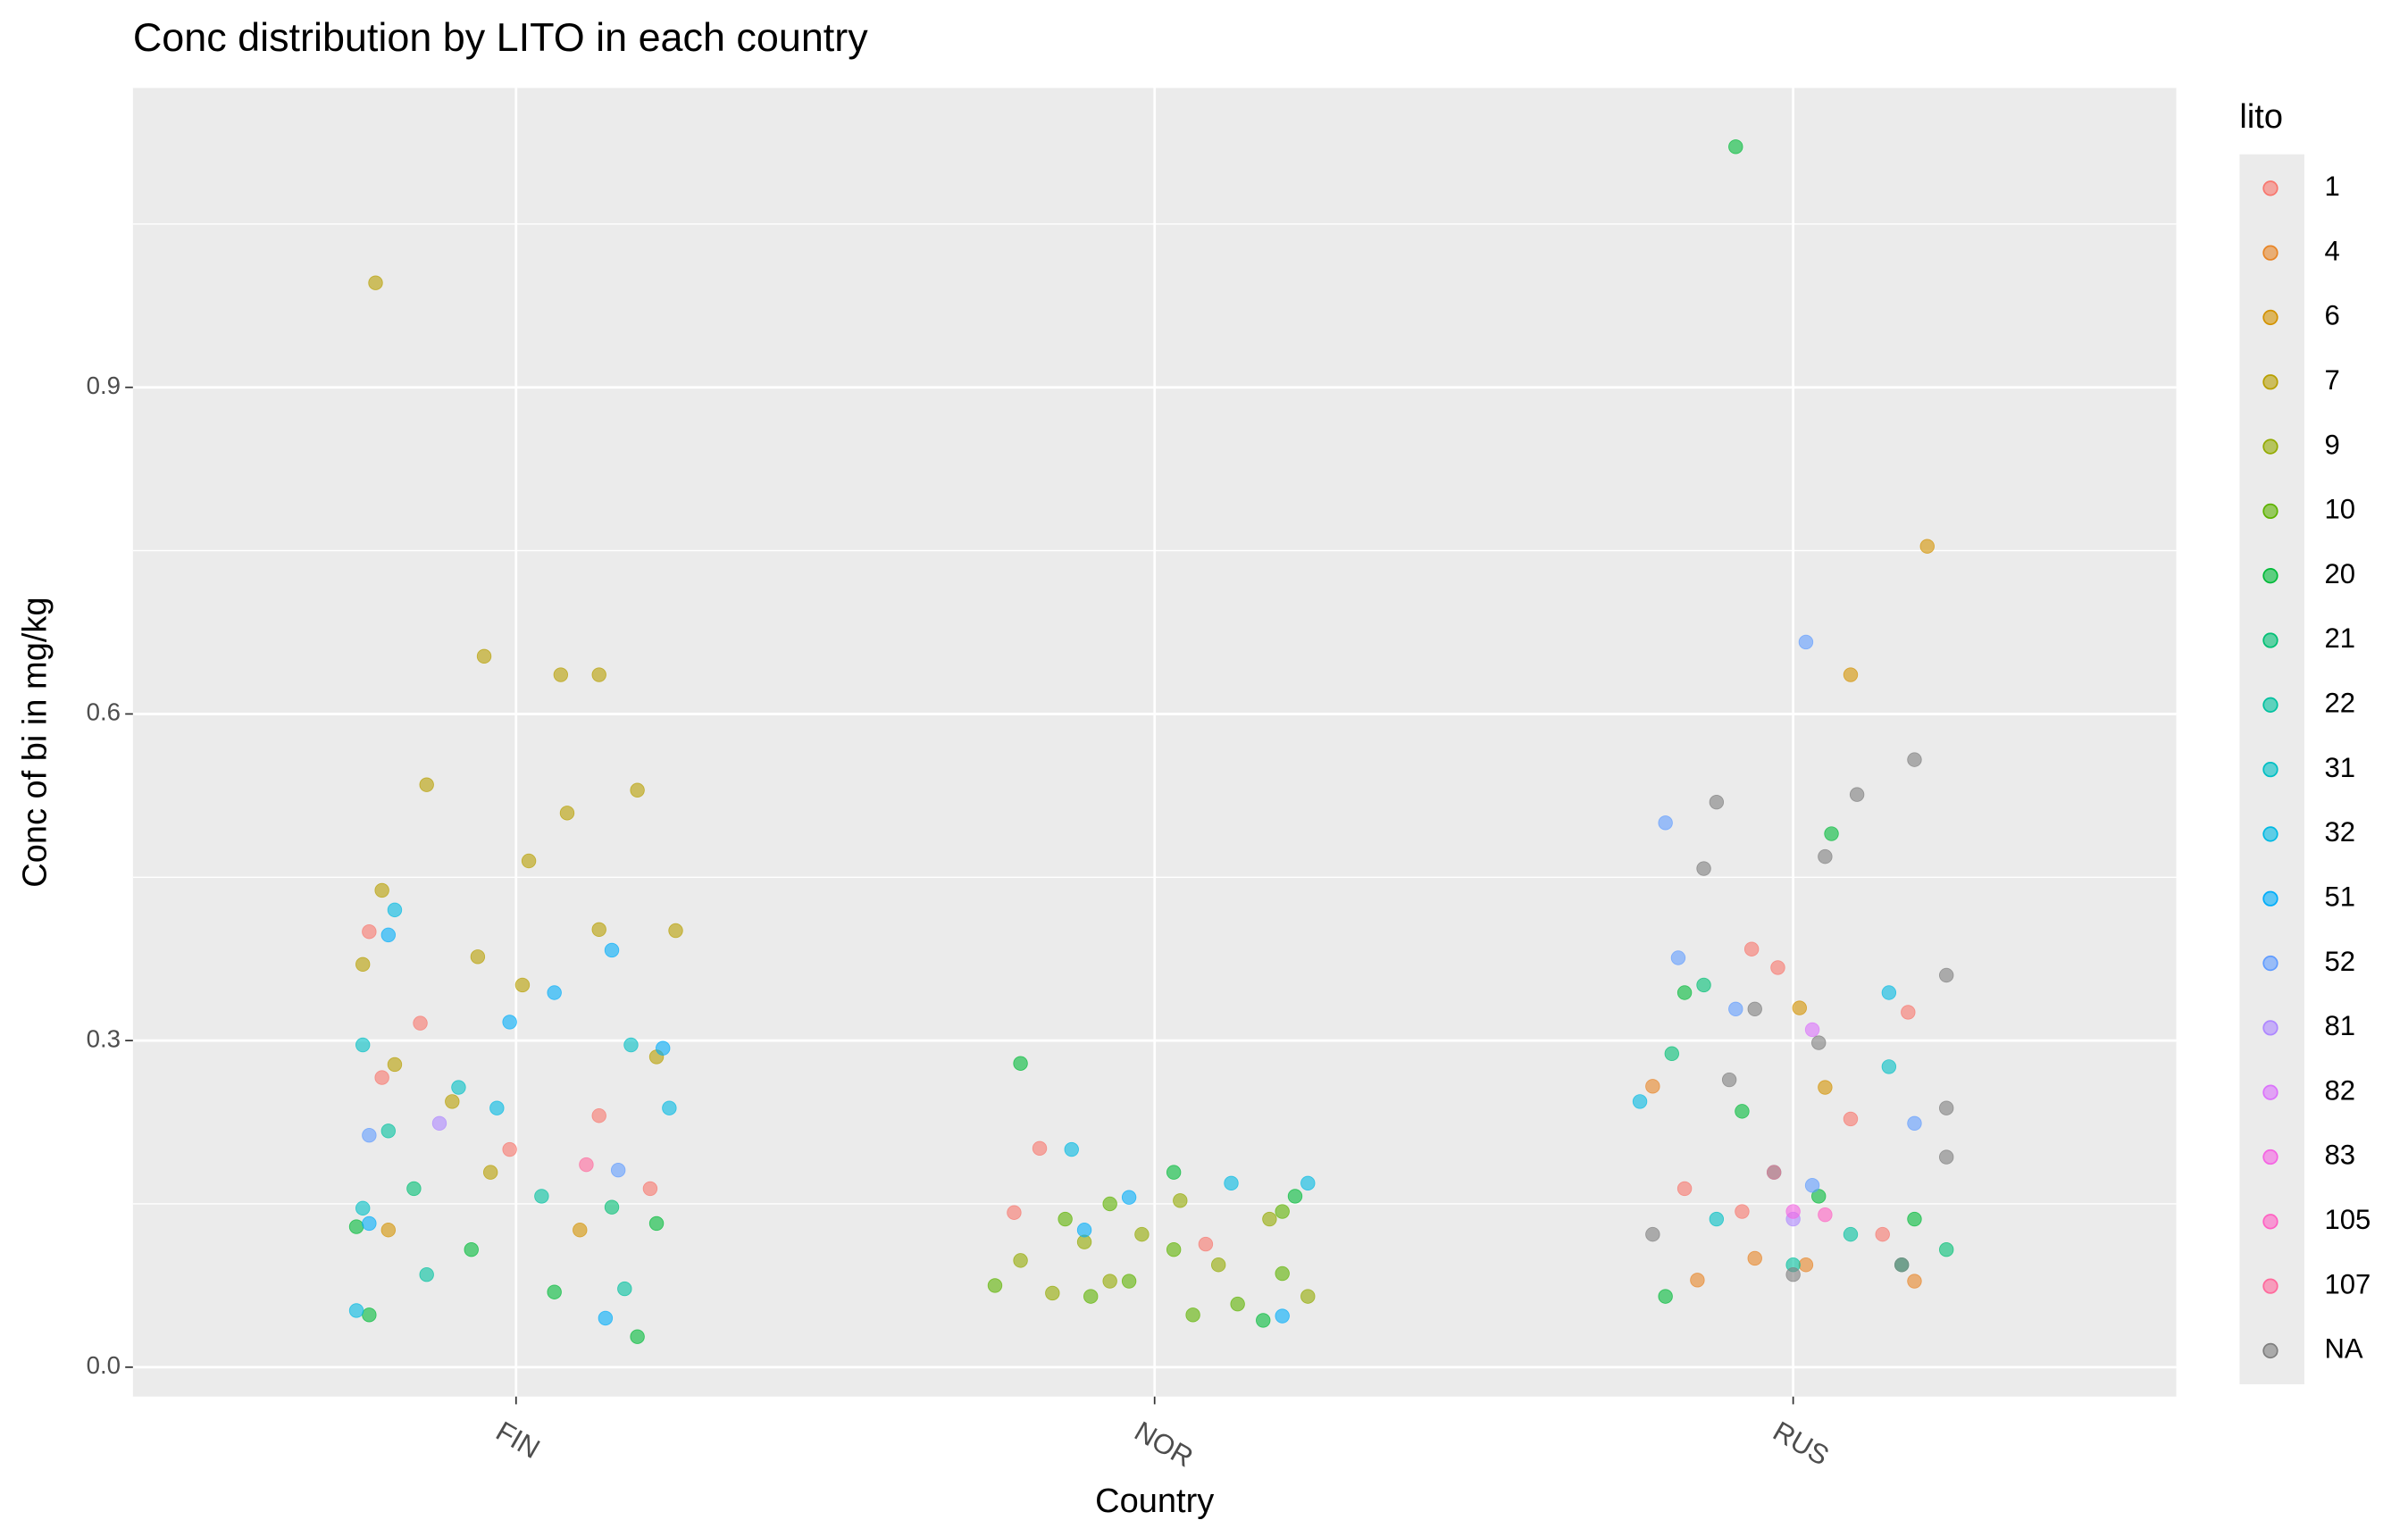 This screenshot has height=1537, width=2408. I want to click on legend-label: 4, so click(2331, 251).